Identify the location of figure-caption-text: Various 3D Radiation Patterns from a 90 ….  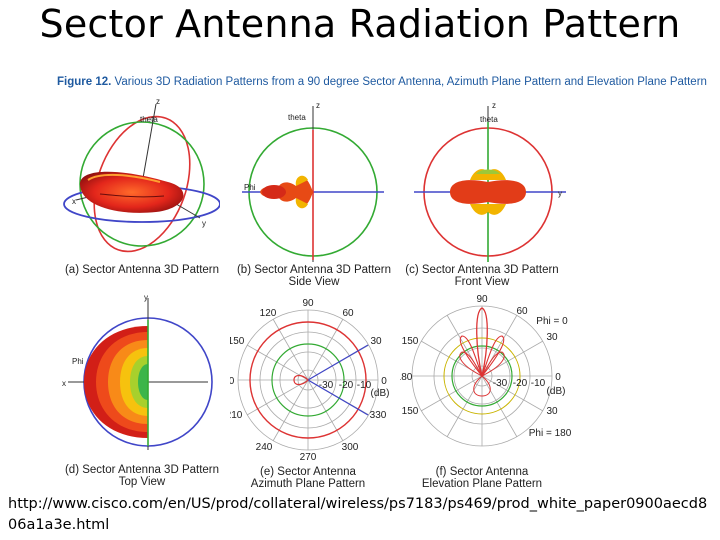
(410, 82).